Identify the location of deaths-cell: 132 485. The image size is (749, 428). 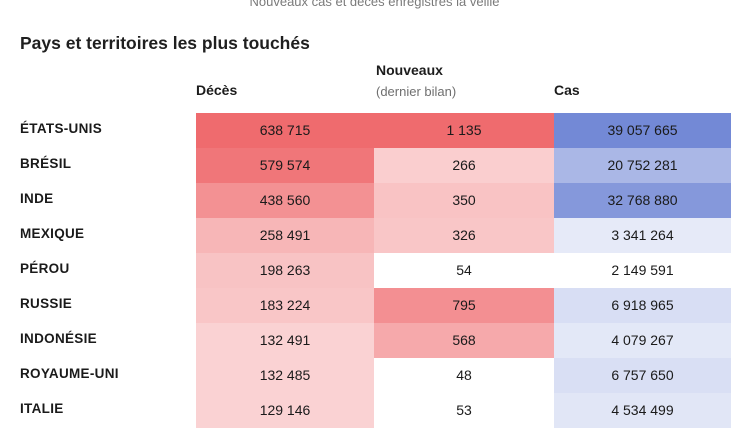
(285, 375).